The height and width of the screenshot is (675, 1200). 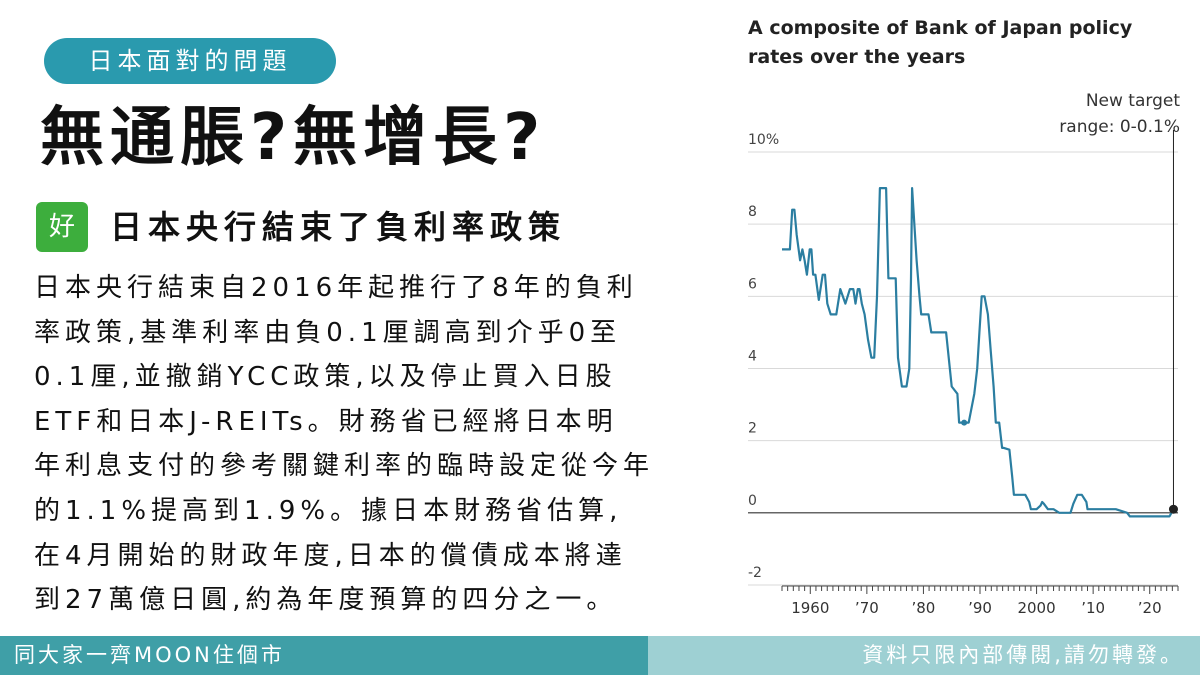 What do you see at coordinates (1132, 101) in the screenshot?
I see `annotation-line: New target` at bounding box center [1132, 101].